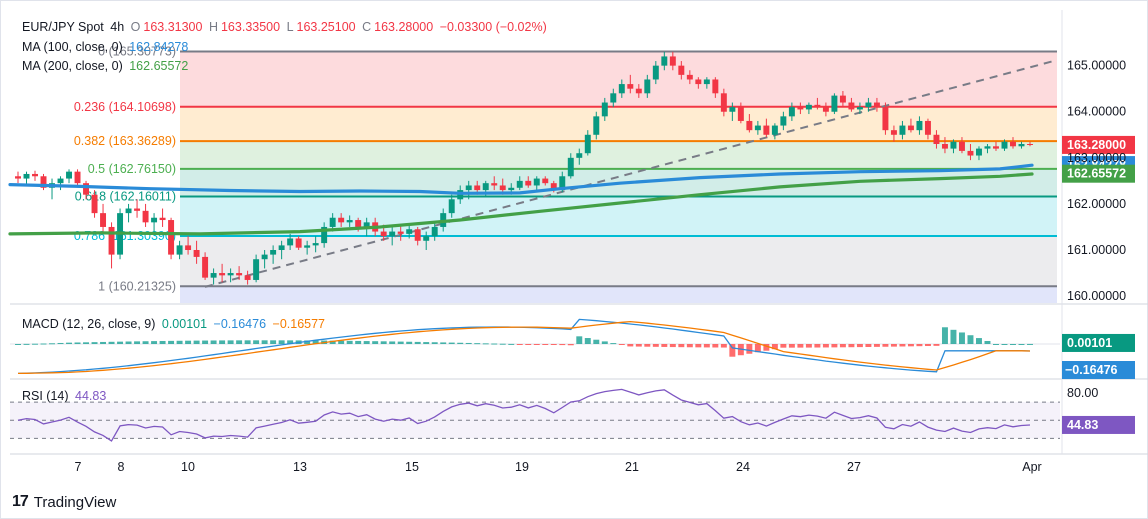 The image size is (1148, 519). Describe the element at coordinates (137, 51) in the screenshot. I see `fib-level-label: 0 (165.30773)` at that location.